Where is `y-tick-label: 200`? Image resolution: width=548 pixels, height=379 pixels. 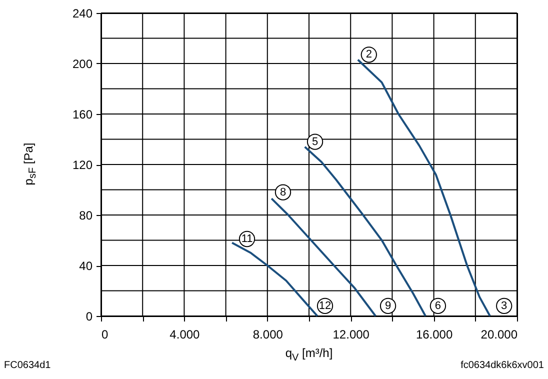
y-tick-label: 200 is located at coordinates (82, 64).